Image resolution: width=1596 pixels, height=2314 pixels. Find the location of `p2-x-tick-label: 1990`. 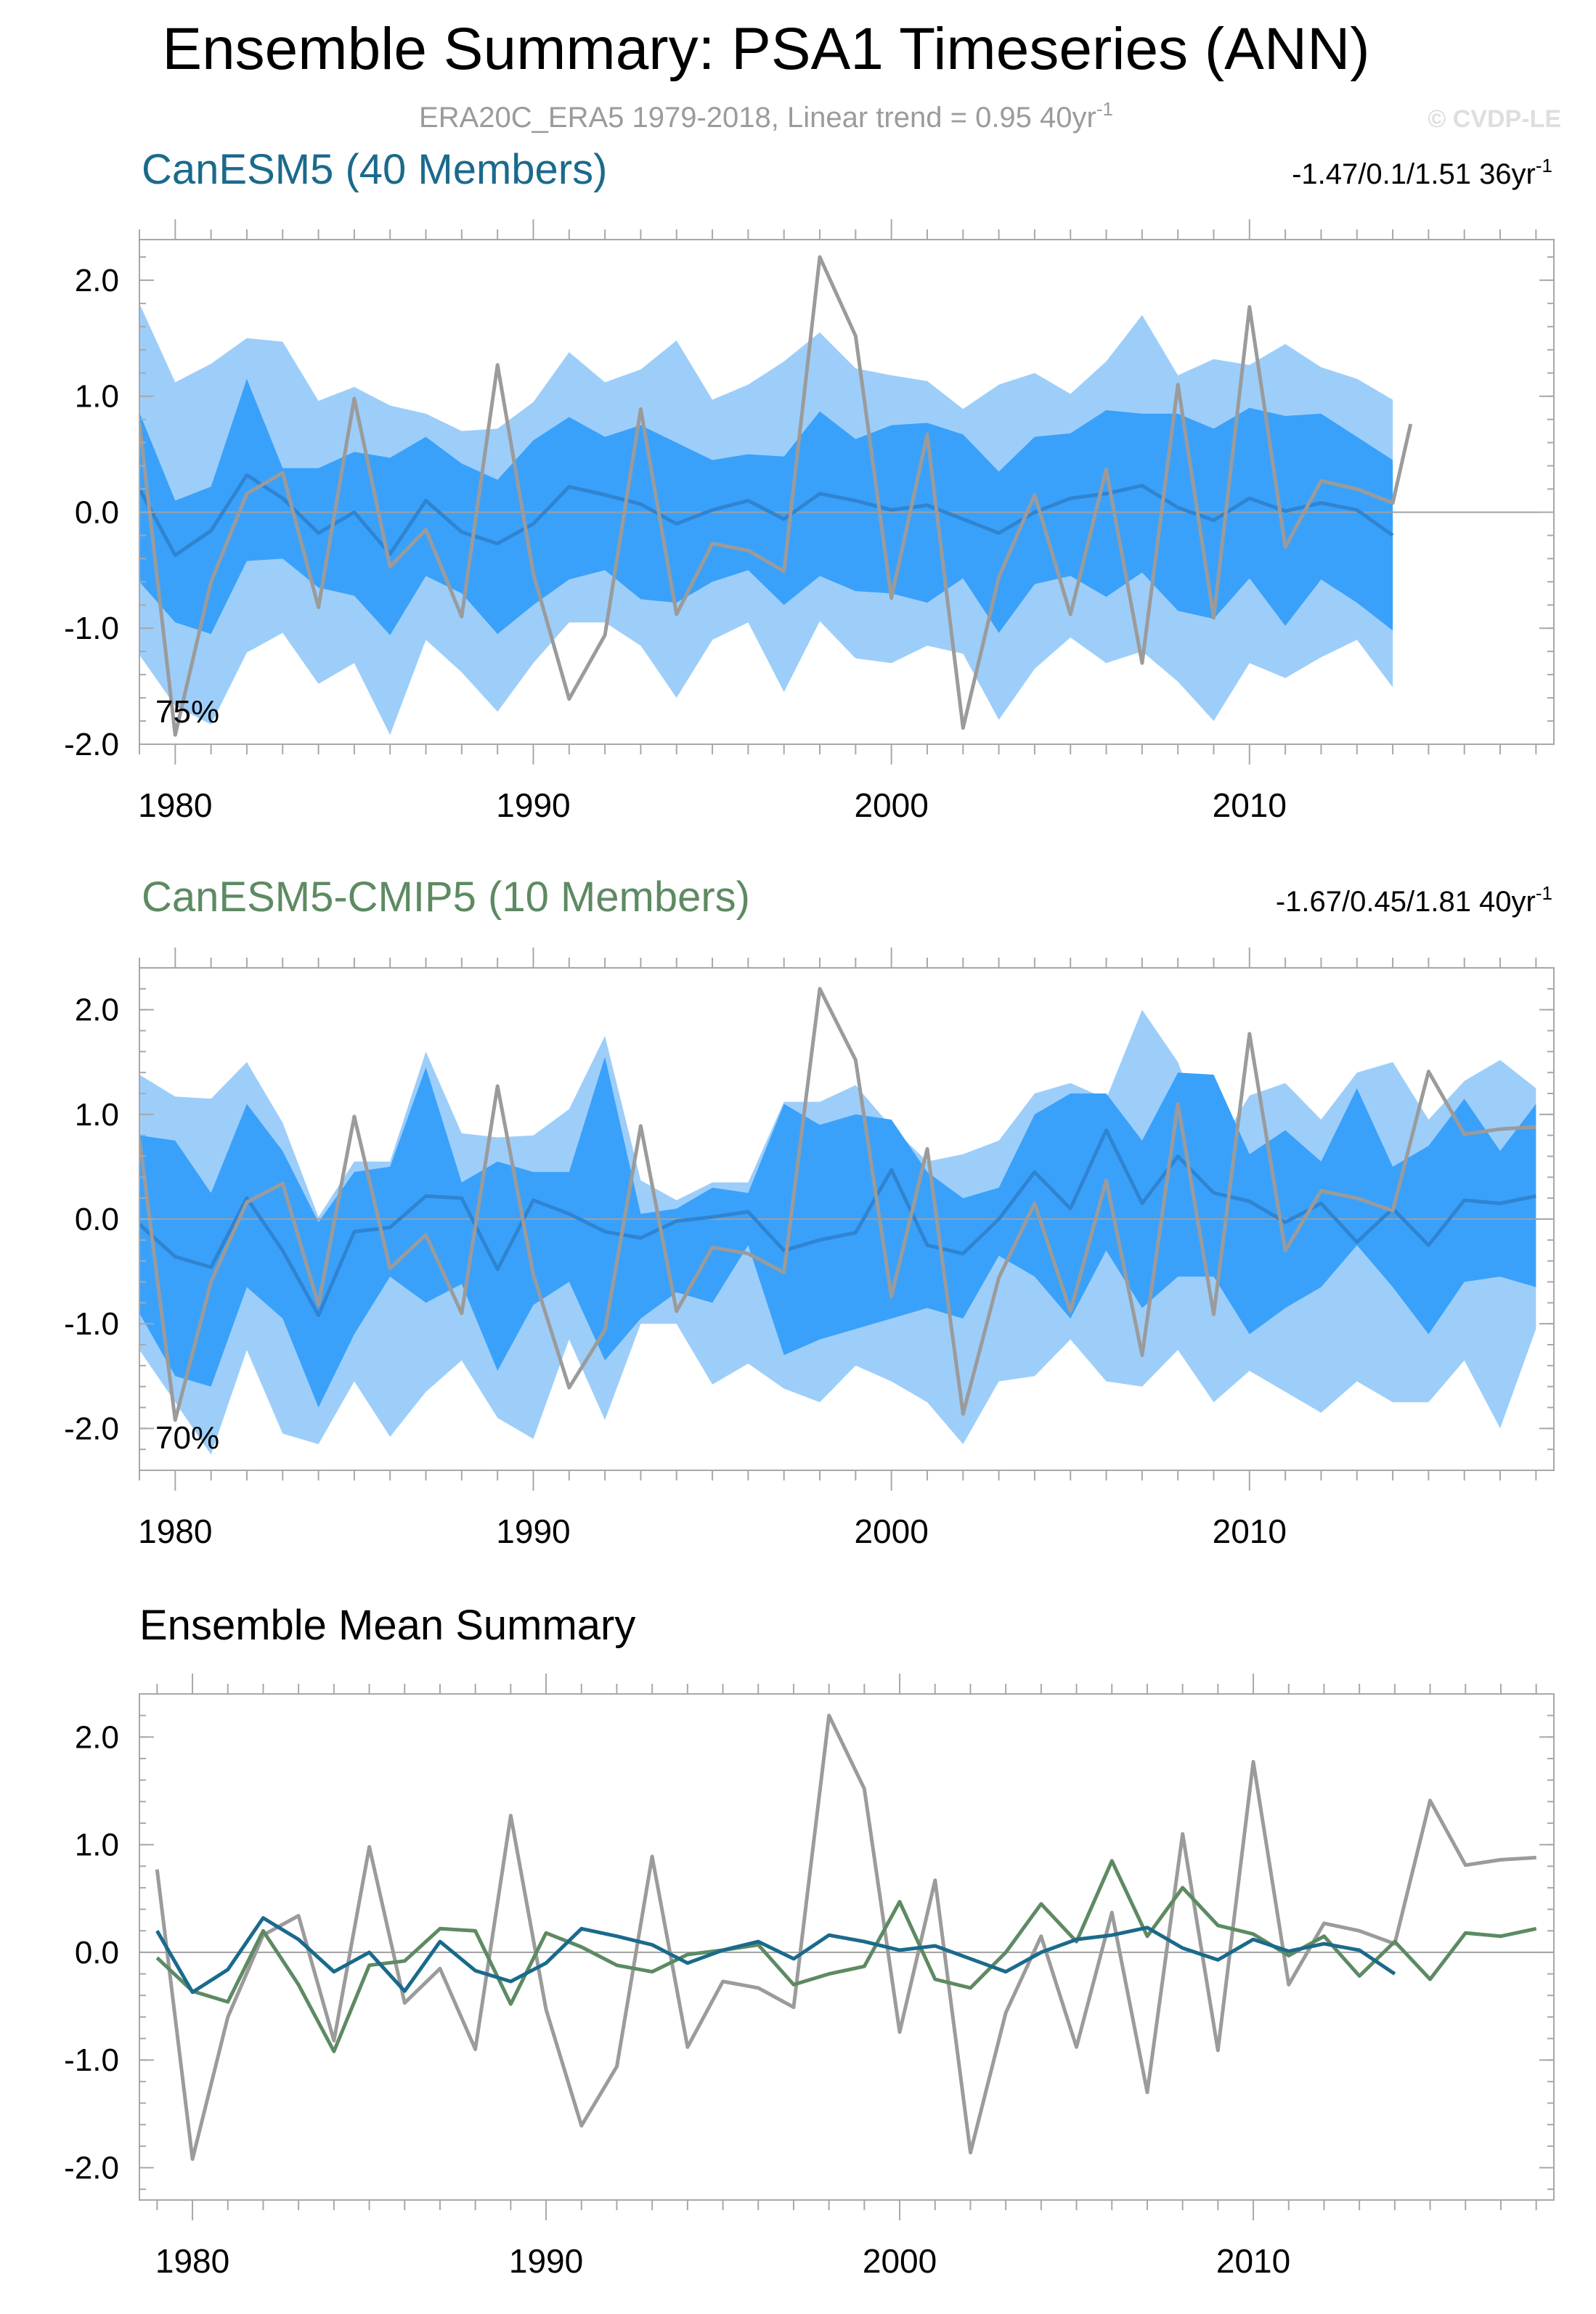

p2-x-tick-label: 1990 is located at coordinates (533, 1531).